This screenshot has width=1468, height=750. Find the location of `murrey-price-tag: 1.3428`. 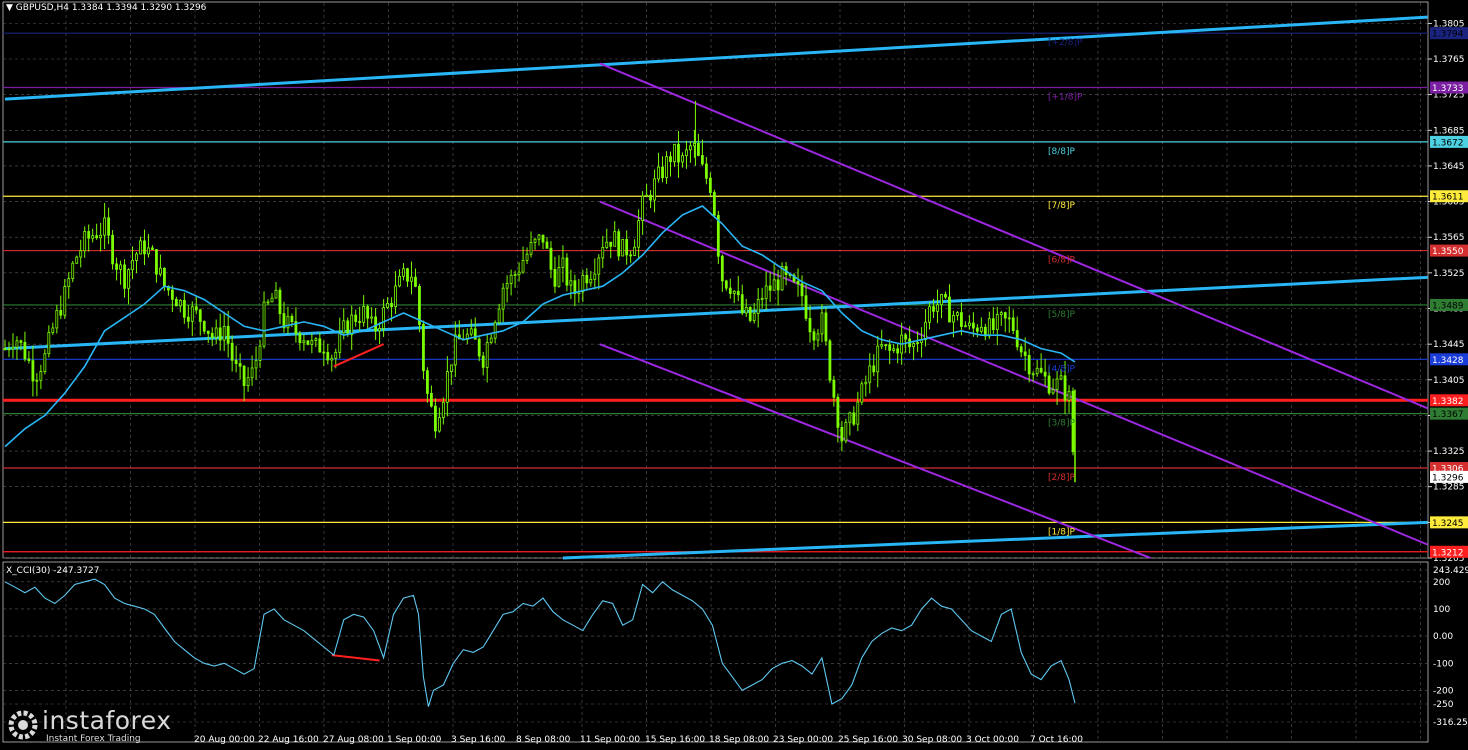

murrey-price-tag: 1.3428 is located at coordinates (1448, 361).